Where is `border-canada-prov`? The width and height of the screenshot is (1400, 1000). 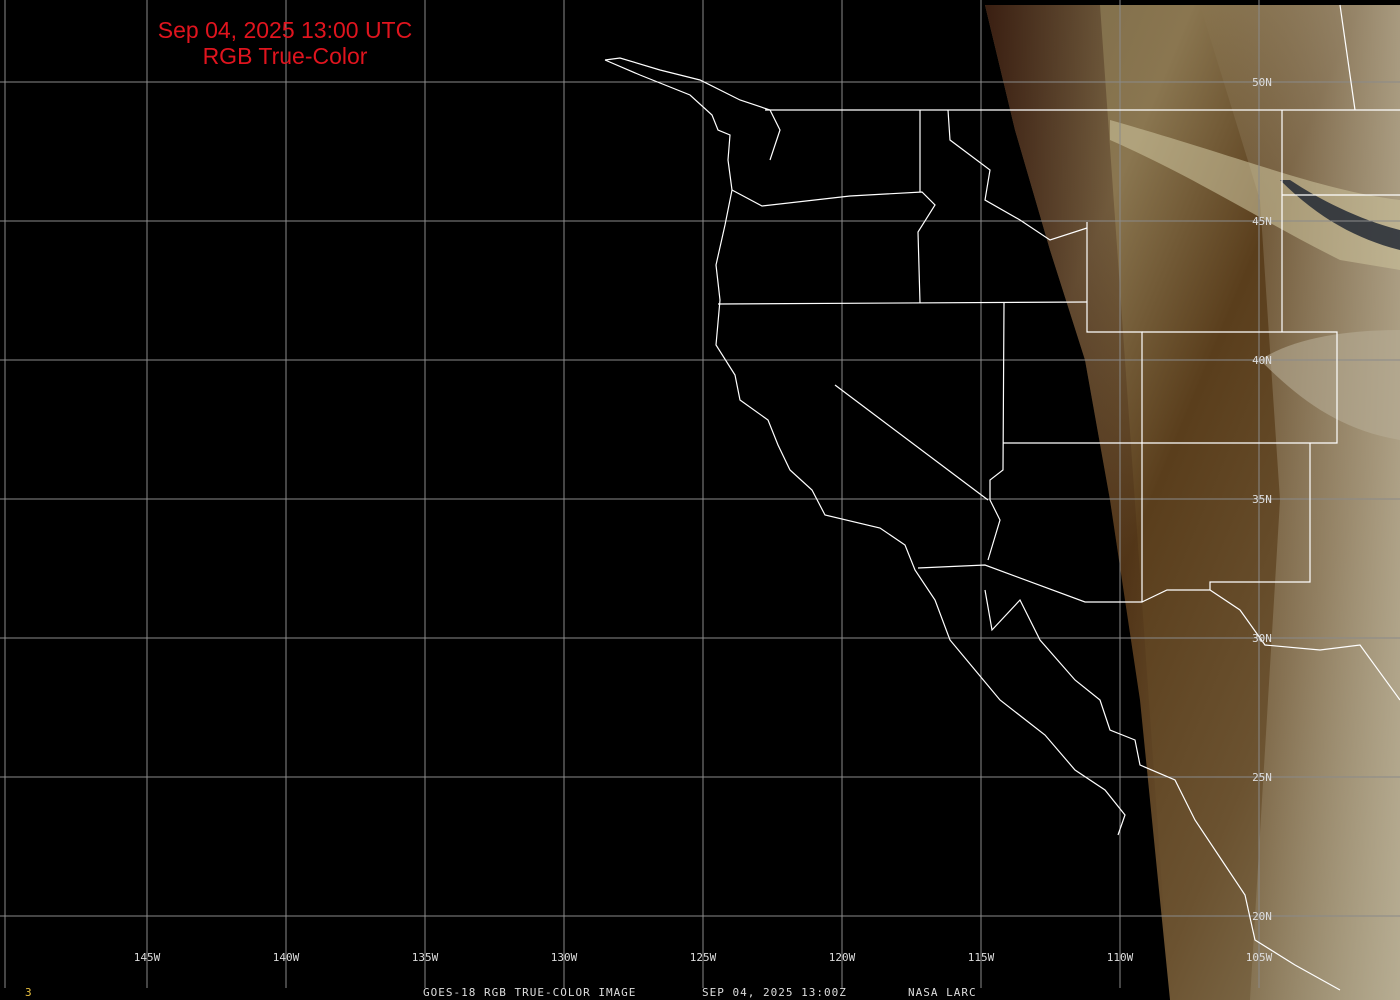
border-canada-prov is located at coordinates (1347, 57).